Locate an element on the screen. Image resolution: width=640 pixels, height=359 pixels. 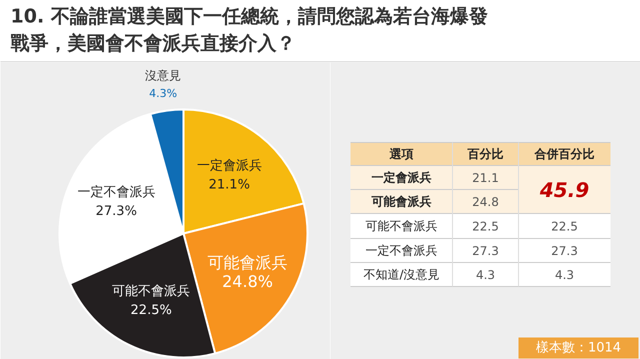
data-label: 22.5% is located at coordinates (151, 310).